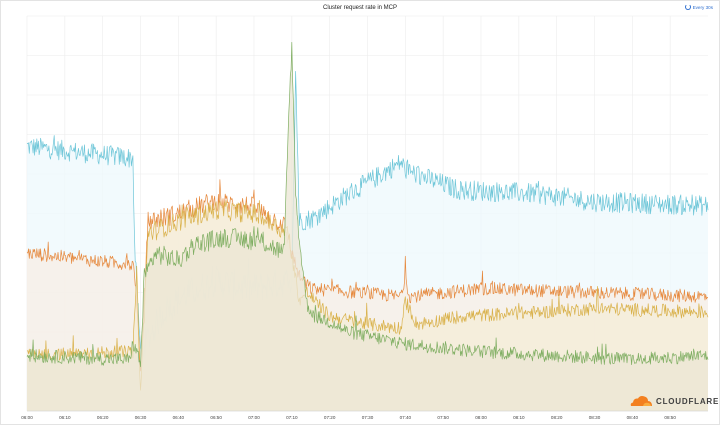 The width and height of the screenshot is (720, 425). What do you see at coordinates (443, 417) in the screenshot?
I see `x-tick-label: 07:50` at bounding box center [443, 417].